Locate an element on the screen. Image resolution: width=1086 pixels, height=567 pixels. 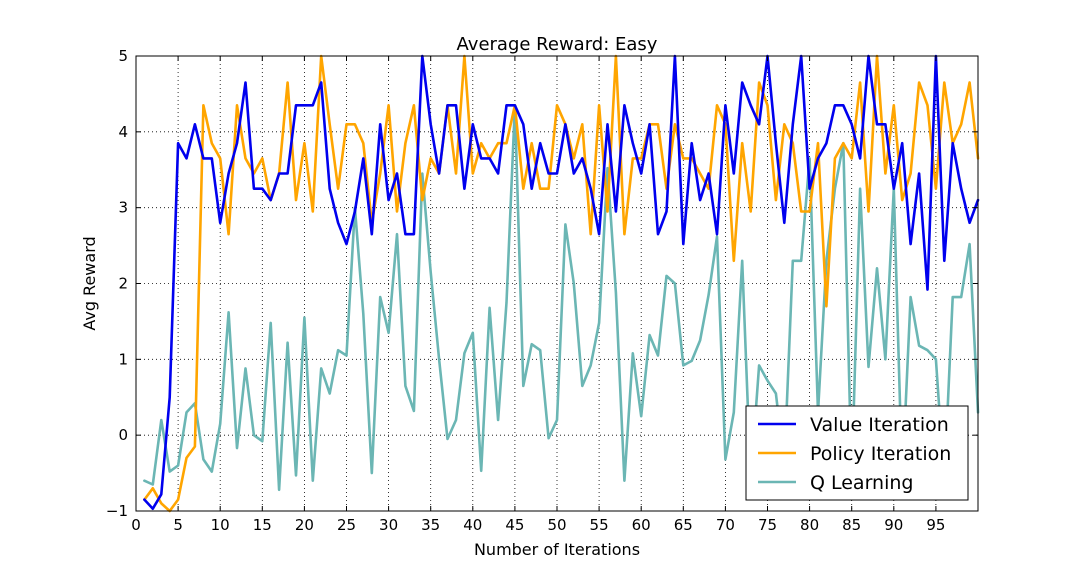
y-tick-label: 1 is located at coordinates (123, 359).